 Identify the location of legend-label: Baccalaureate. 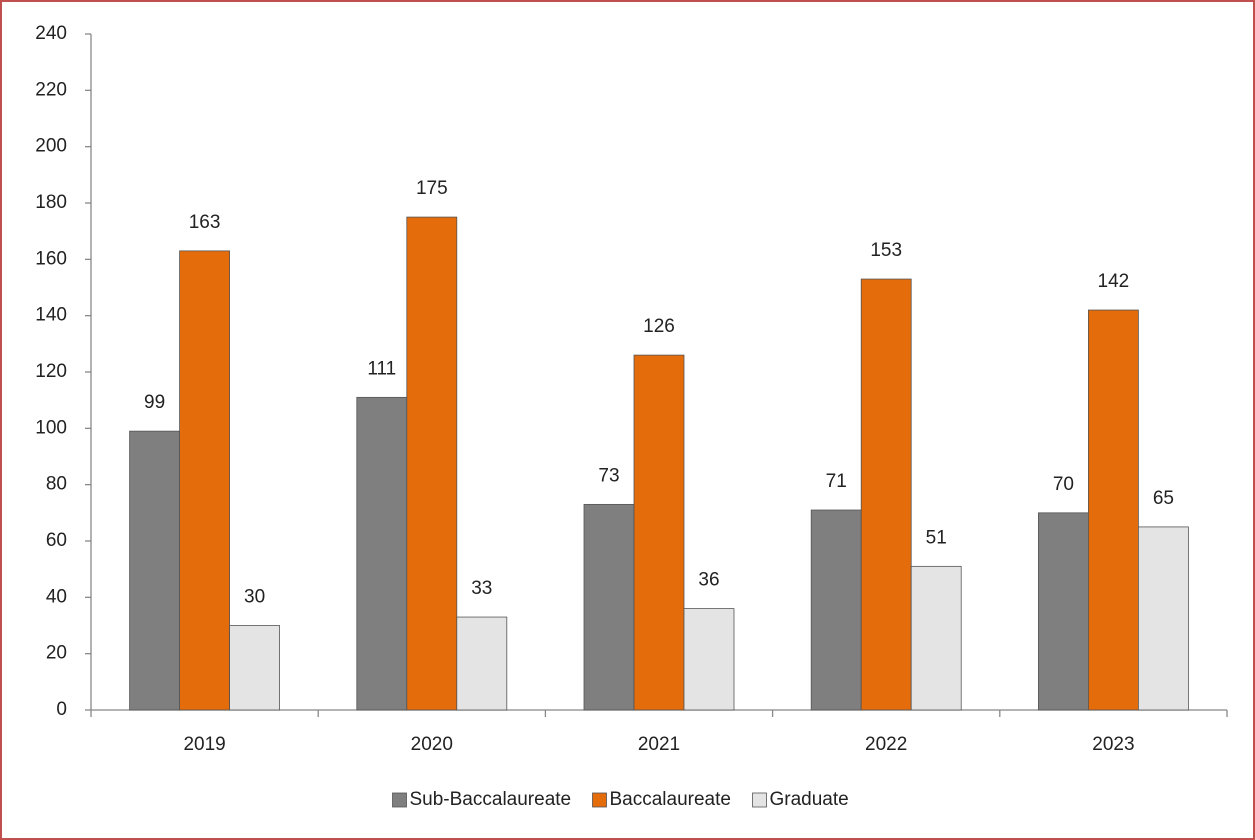
(670, 799).